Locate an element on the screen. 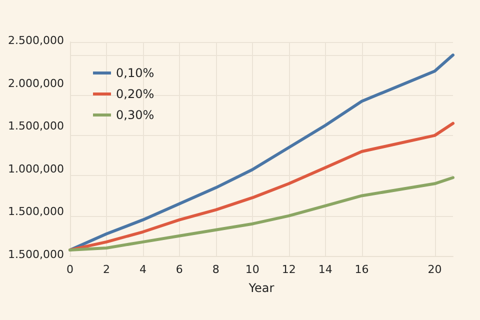 The height and width of the screenshot is (320, 480). text: 1.000,000 is located at coordinates (36, 169).